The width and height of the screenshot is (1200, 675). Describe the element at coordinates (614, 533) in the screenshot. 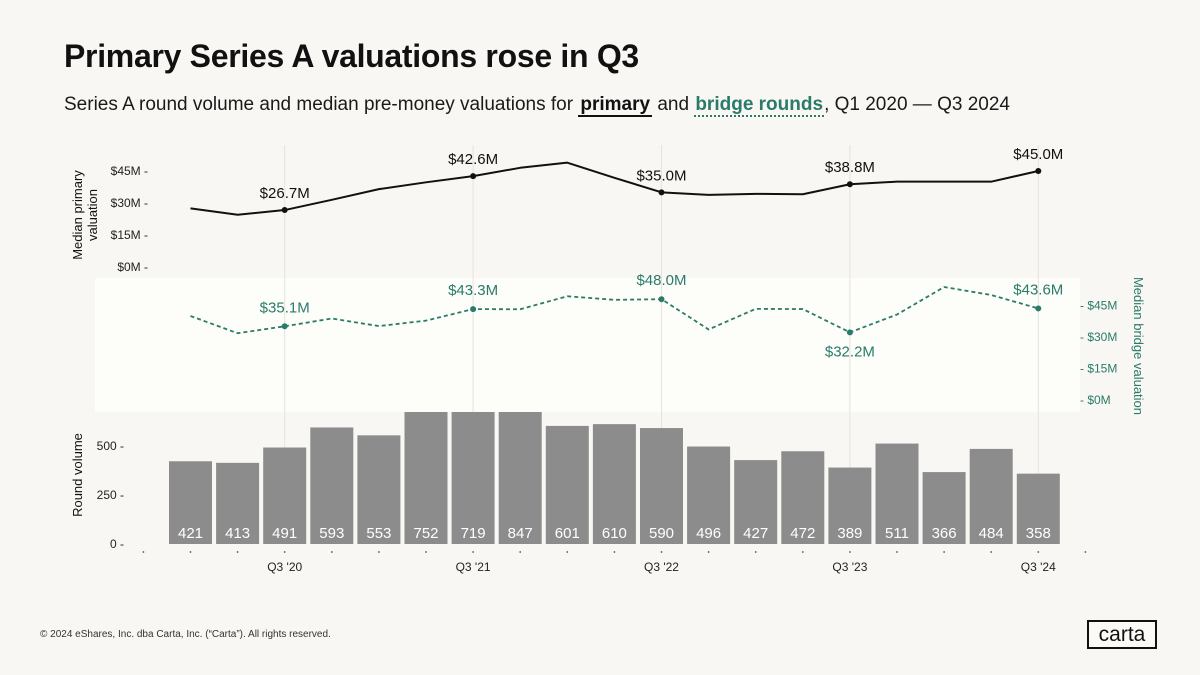

I see `volume-bar-label: 610` at that location.